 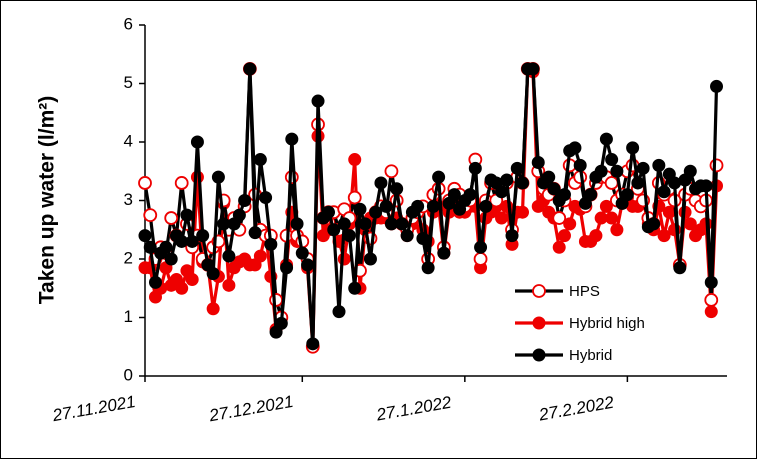 What do you see at coordinates (584, 291) in the screenshot?
I see `legend-label: HPS` at bounding box center [584, 291].